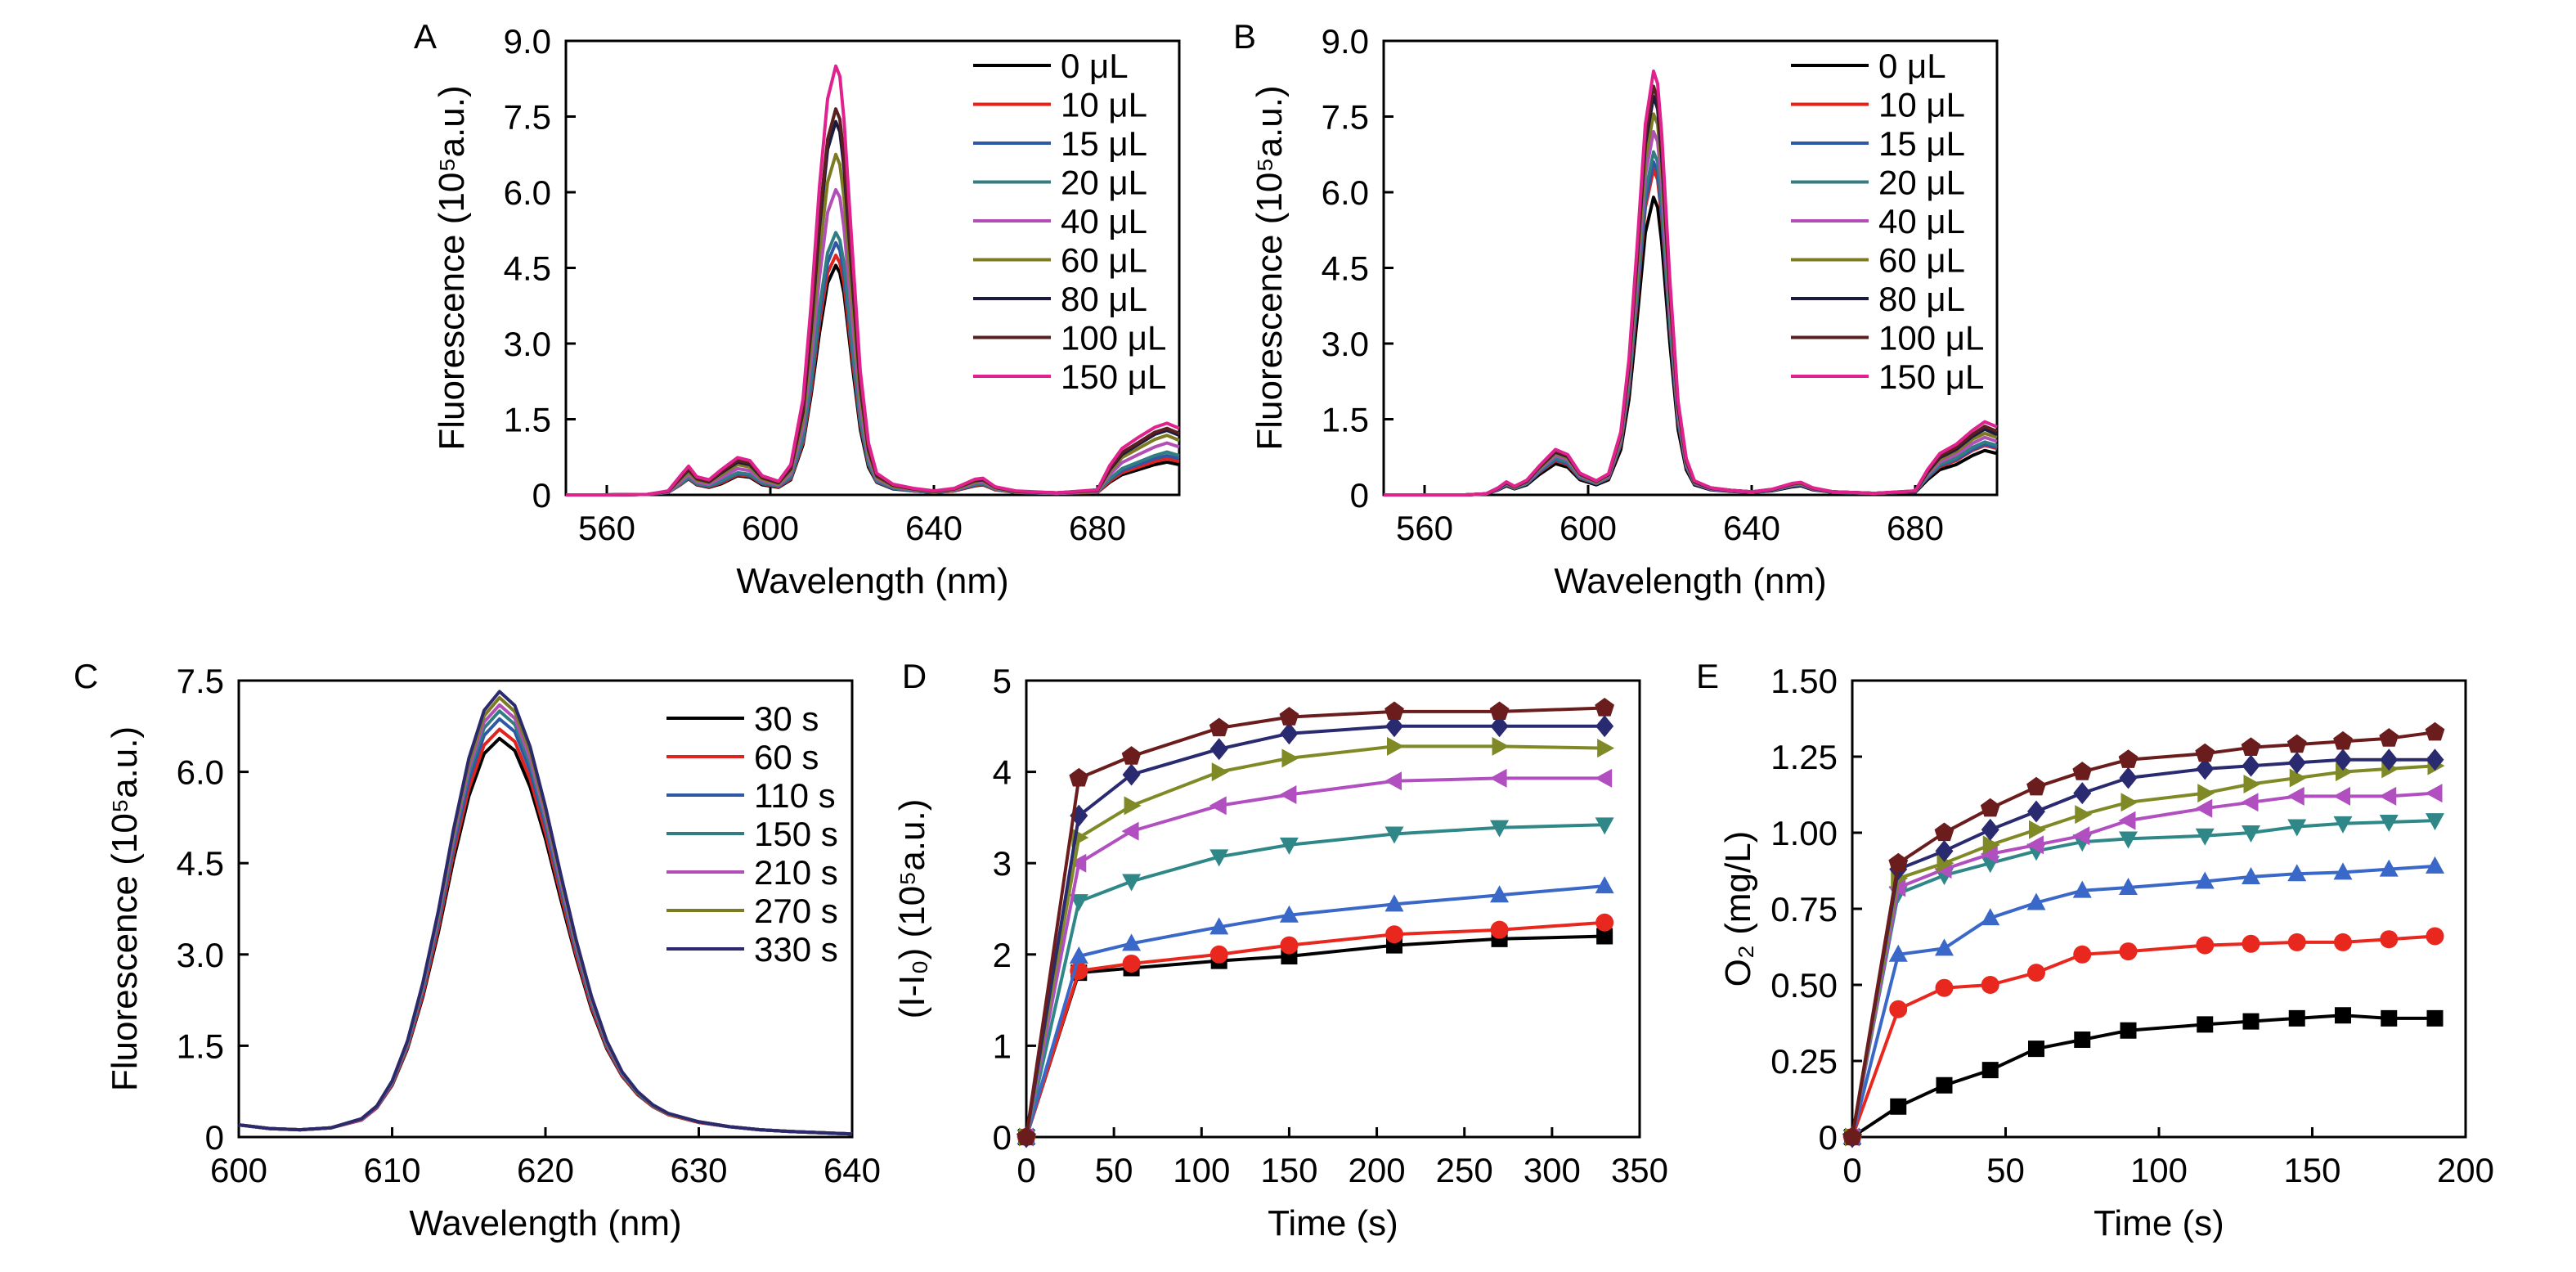 The width and height of the screenshot is (2576, 1272). I want to click on legend-label: 150 s, so click(796, 834).